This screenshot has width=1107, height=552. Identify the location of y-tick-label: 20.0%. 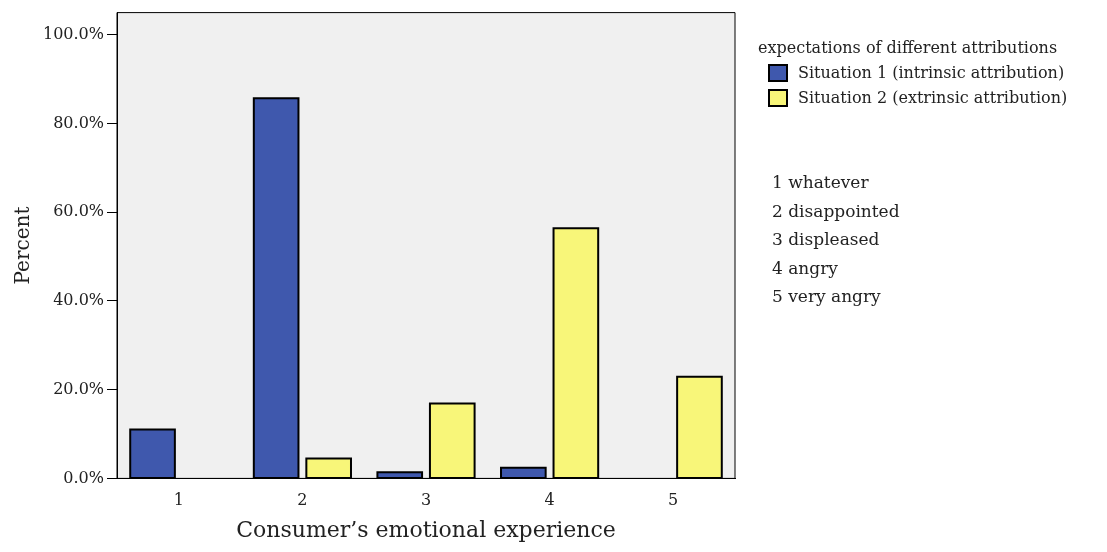
(79, 388).